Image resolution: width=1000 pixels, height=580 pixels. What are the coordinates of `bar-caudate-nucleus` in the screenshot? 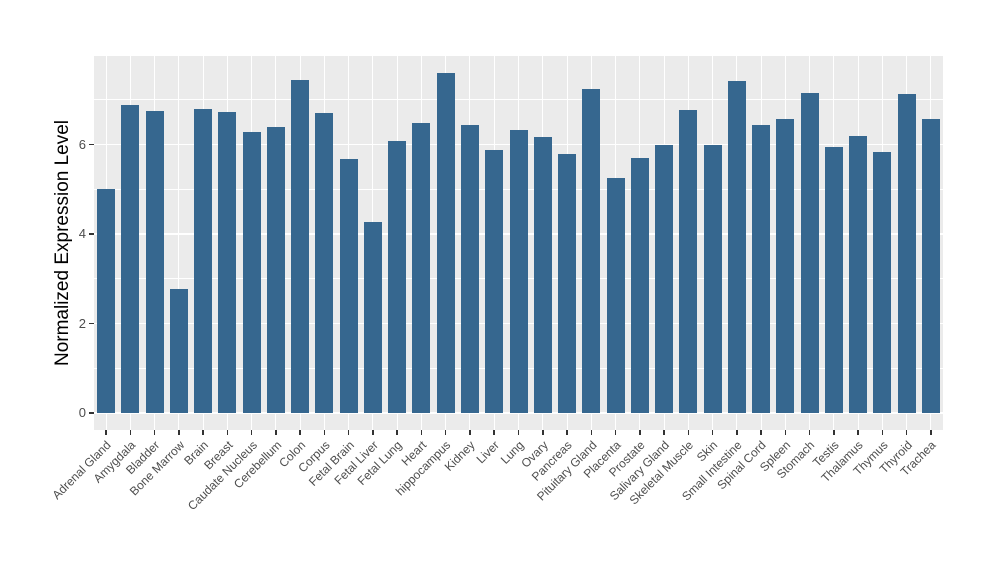 It's located at (251, 272).